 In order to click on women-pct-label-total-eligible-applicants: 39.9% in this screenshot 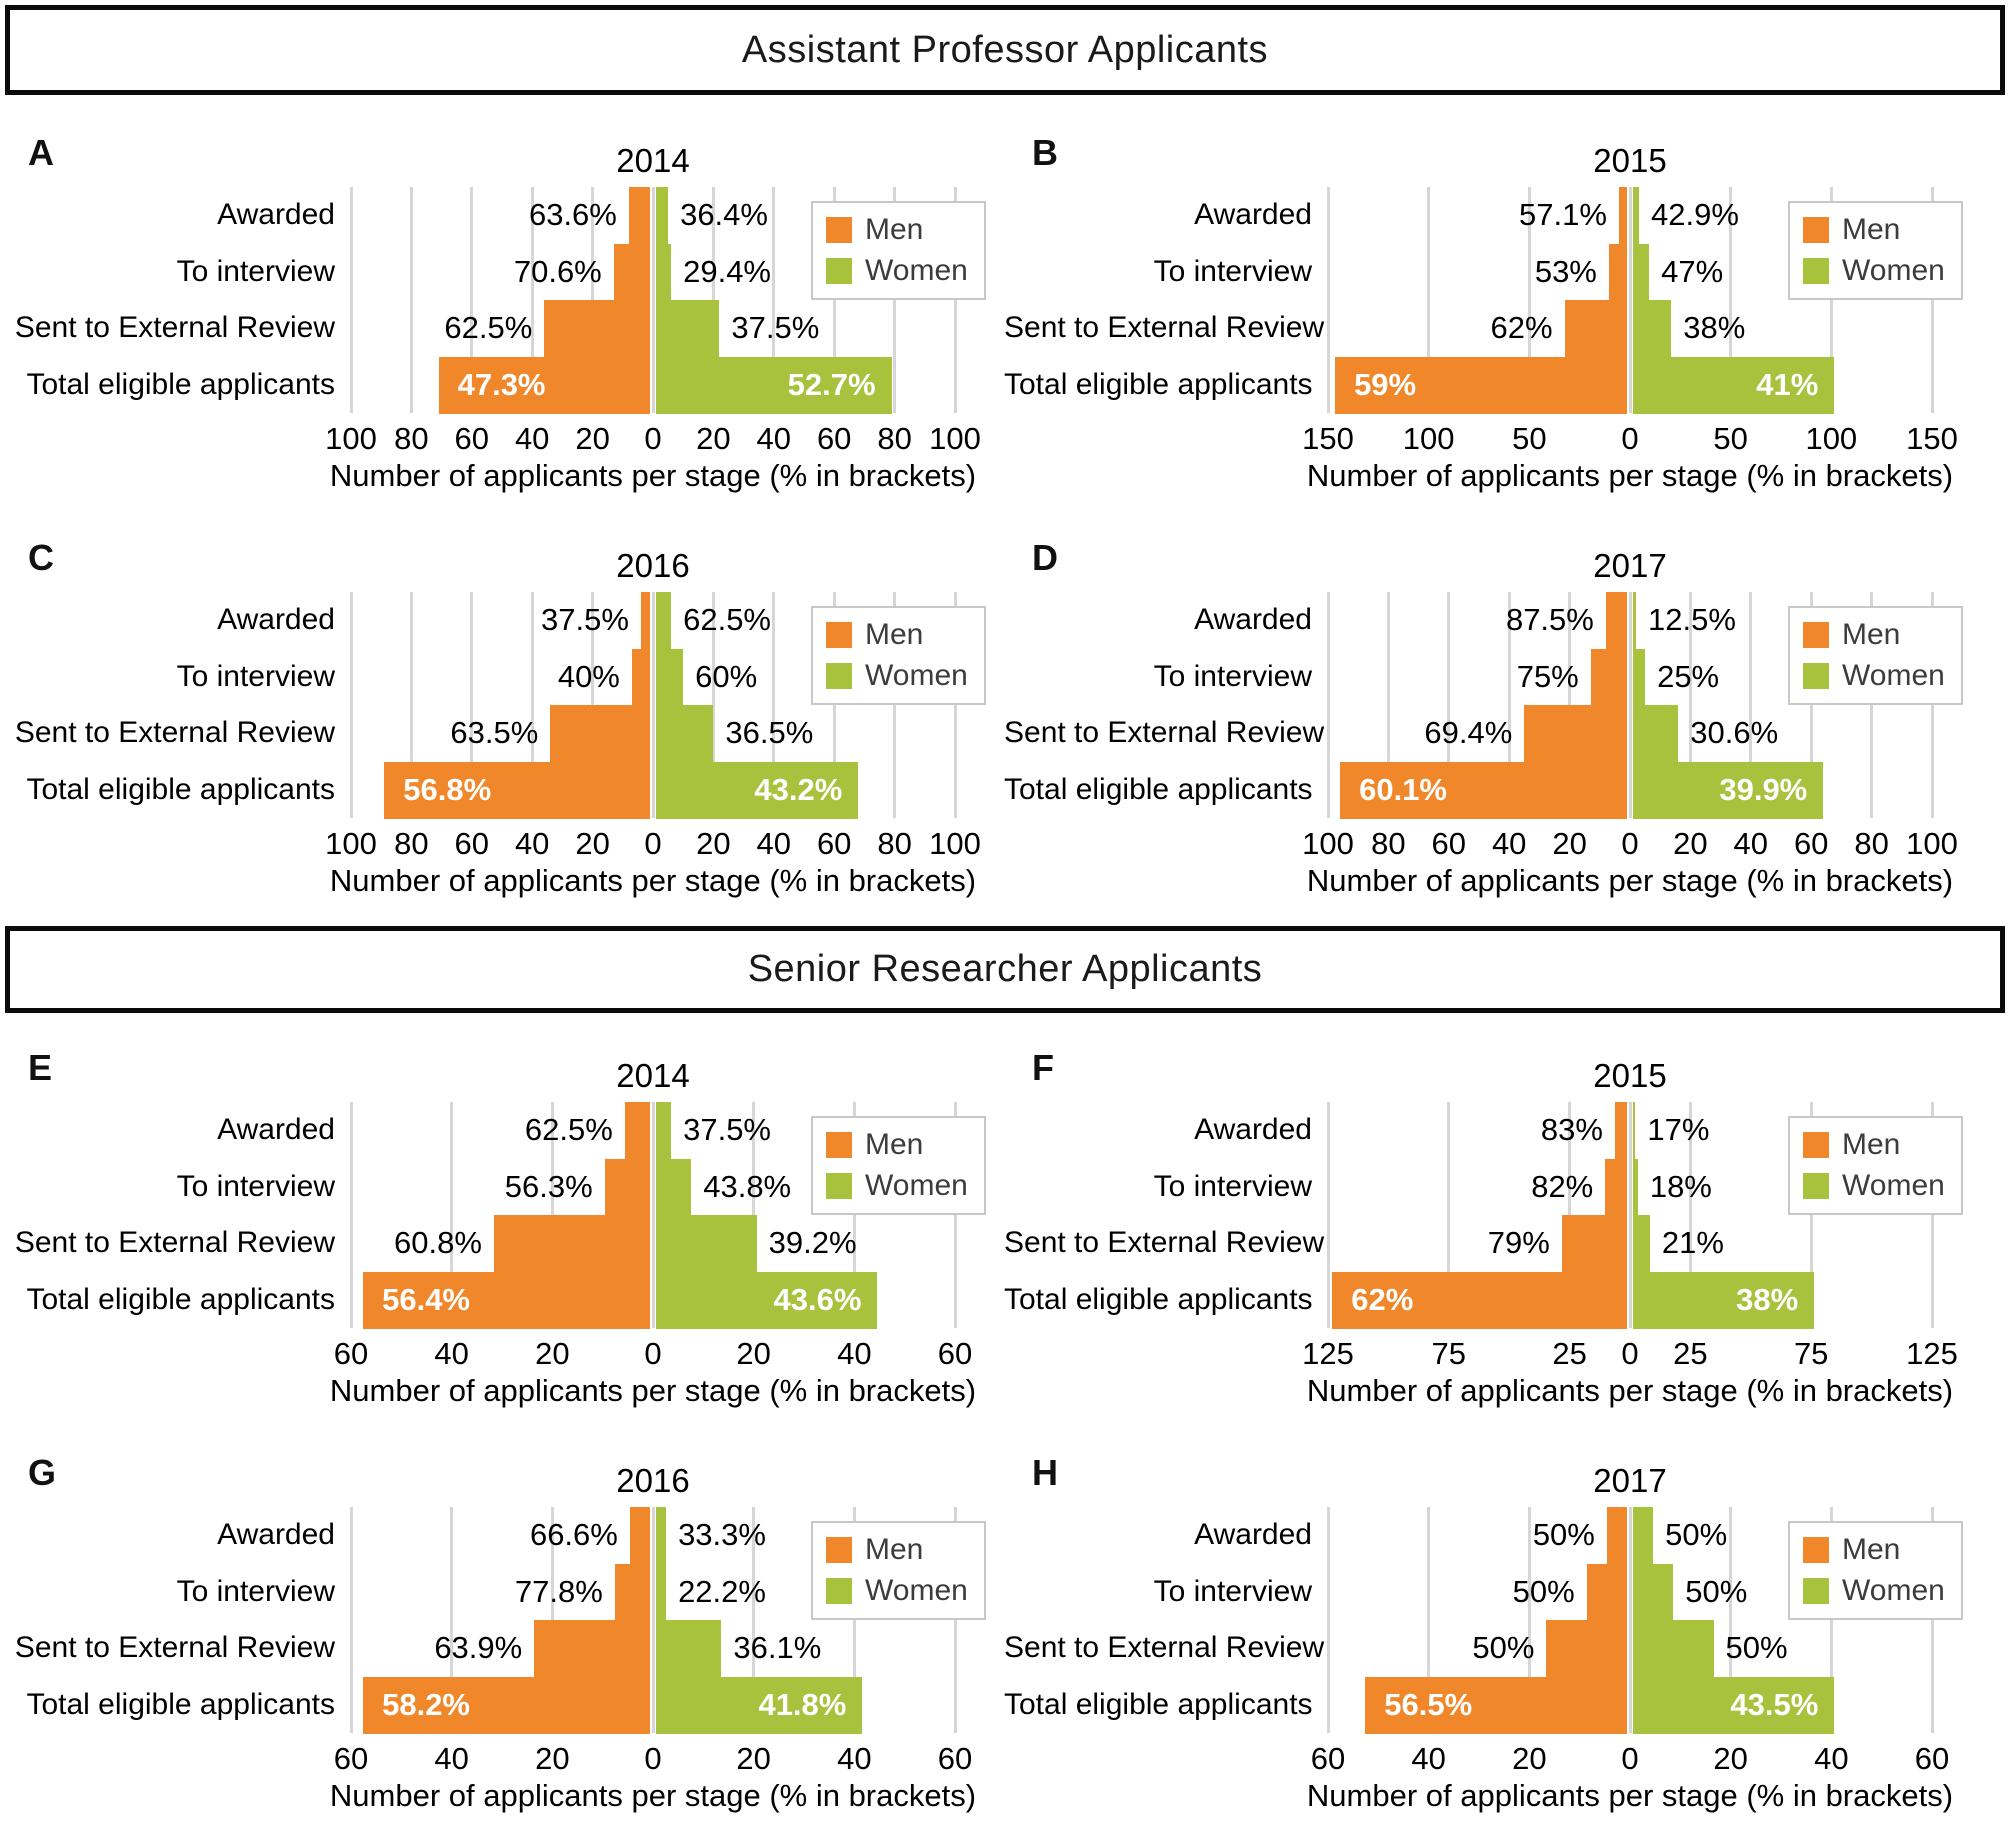, I will do `click(1763, 789)`.